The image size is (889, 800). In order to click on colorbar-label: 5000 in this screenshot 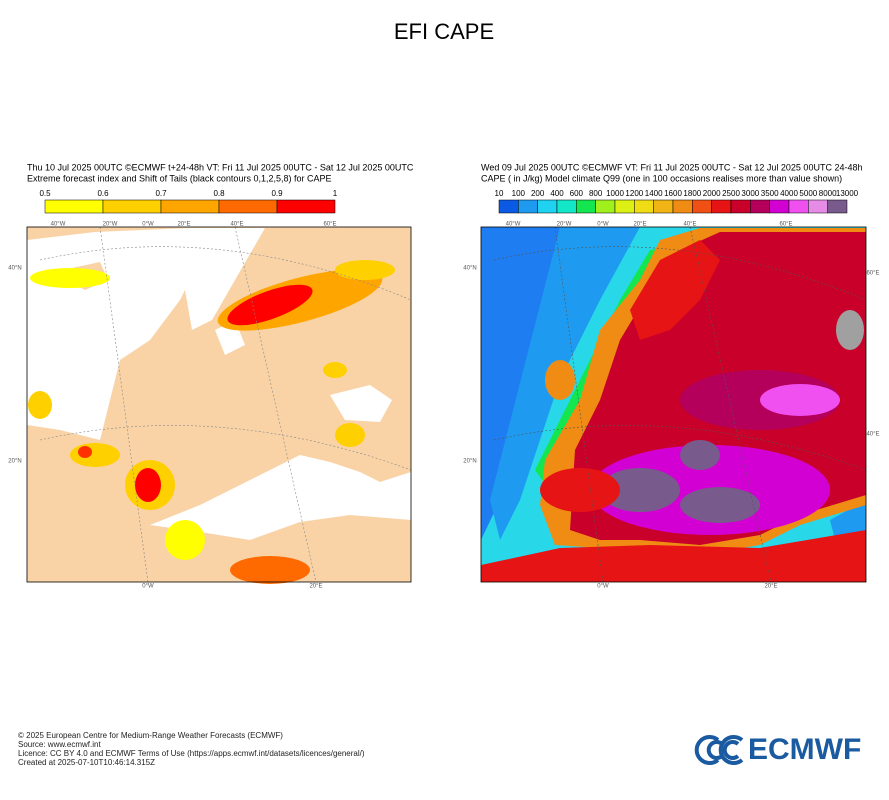, I will do `click(808, 193)`.